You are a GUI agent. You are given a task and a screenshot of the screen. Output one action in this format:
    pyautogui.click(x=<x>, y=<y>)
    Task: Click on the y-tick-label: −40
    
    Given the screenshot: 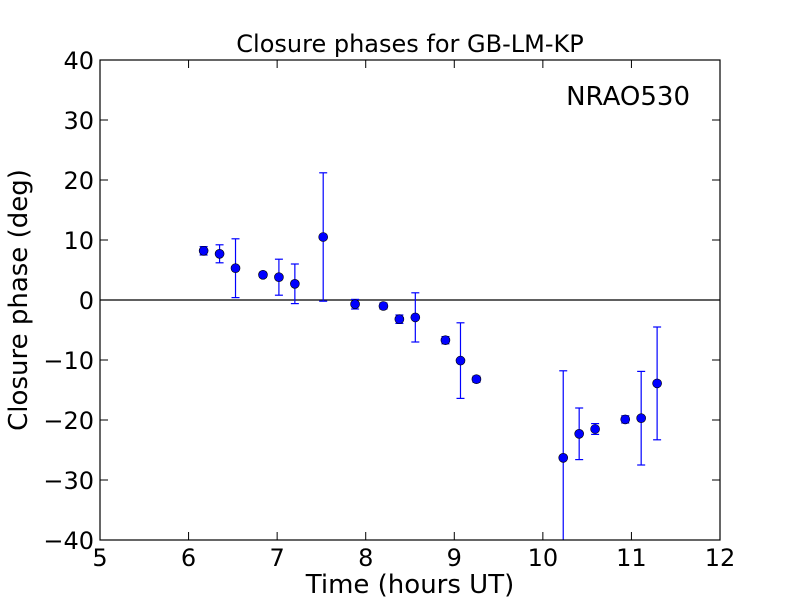 What is the action you would take?
    pyautogui.click(x=68, y=541)
    